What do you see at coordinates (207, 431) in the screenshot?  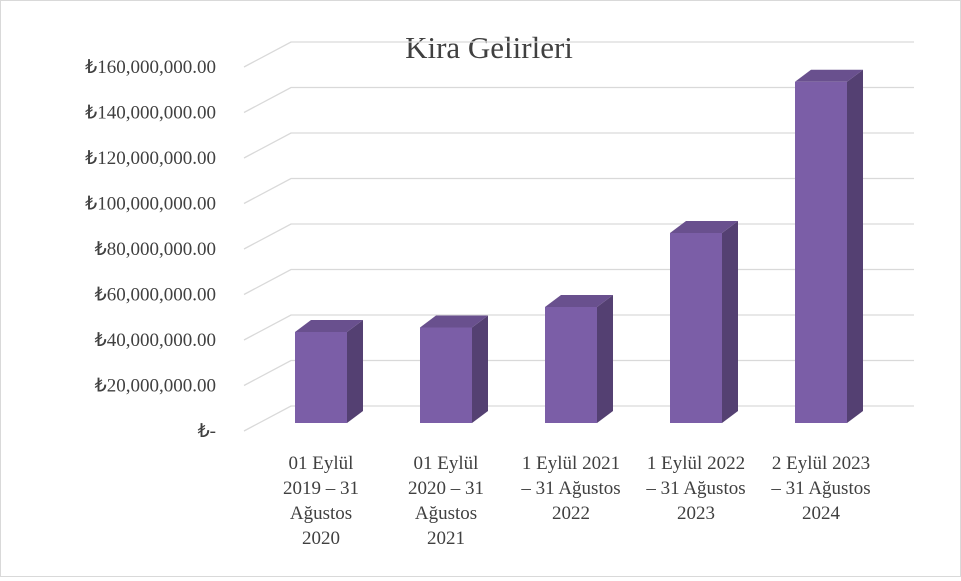 I see `y-tick-label: ₺-` at bounding box center [207, 431].